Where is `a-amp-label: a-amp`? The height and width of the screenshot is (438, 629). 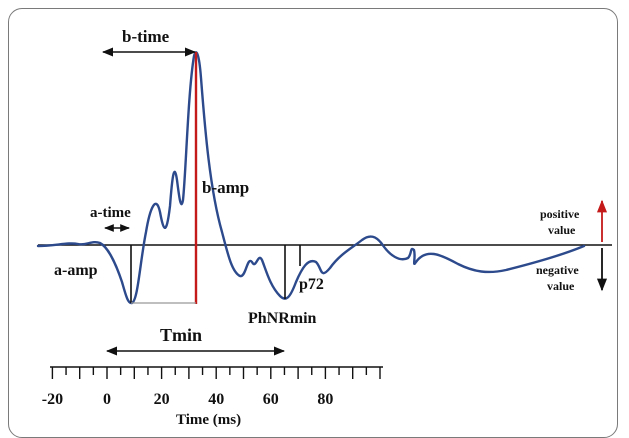 a-amp-label: a-amp is located at coordinates (76, 270).